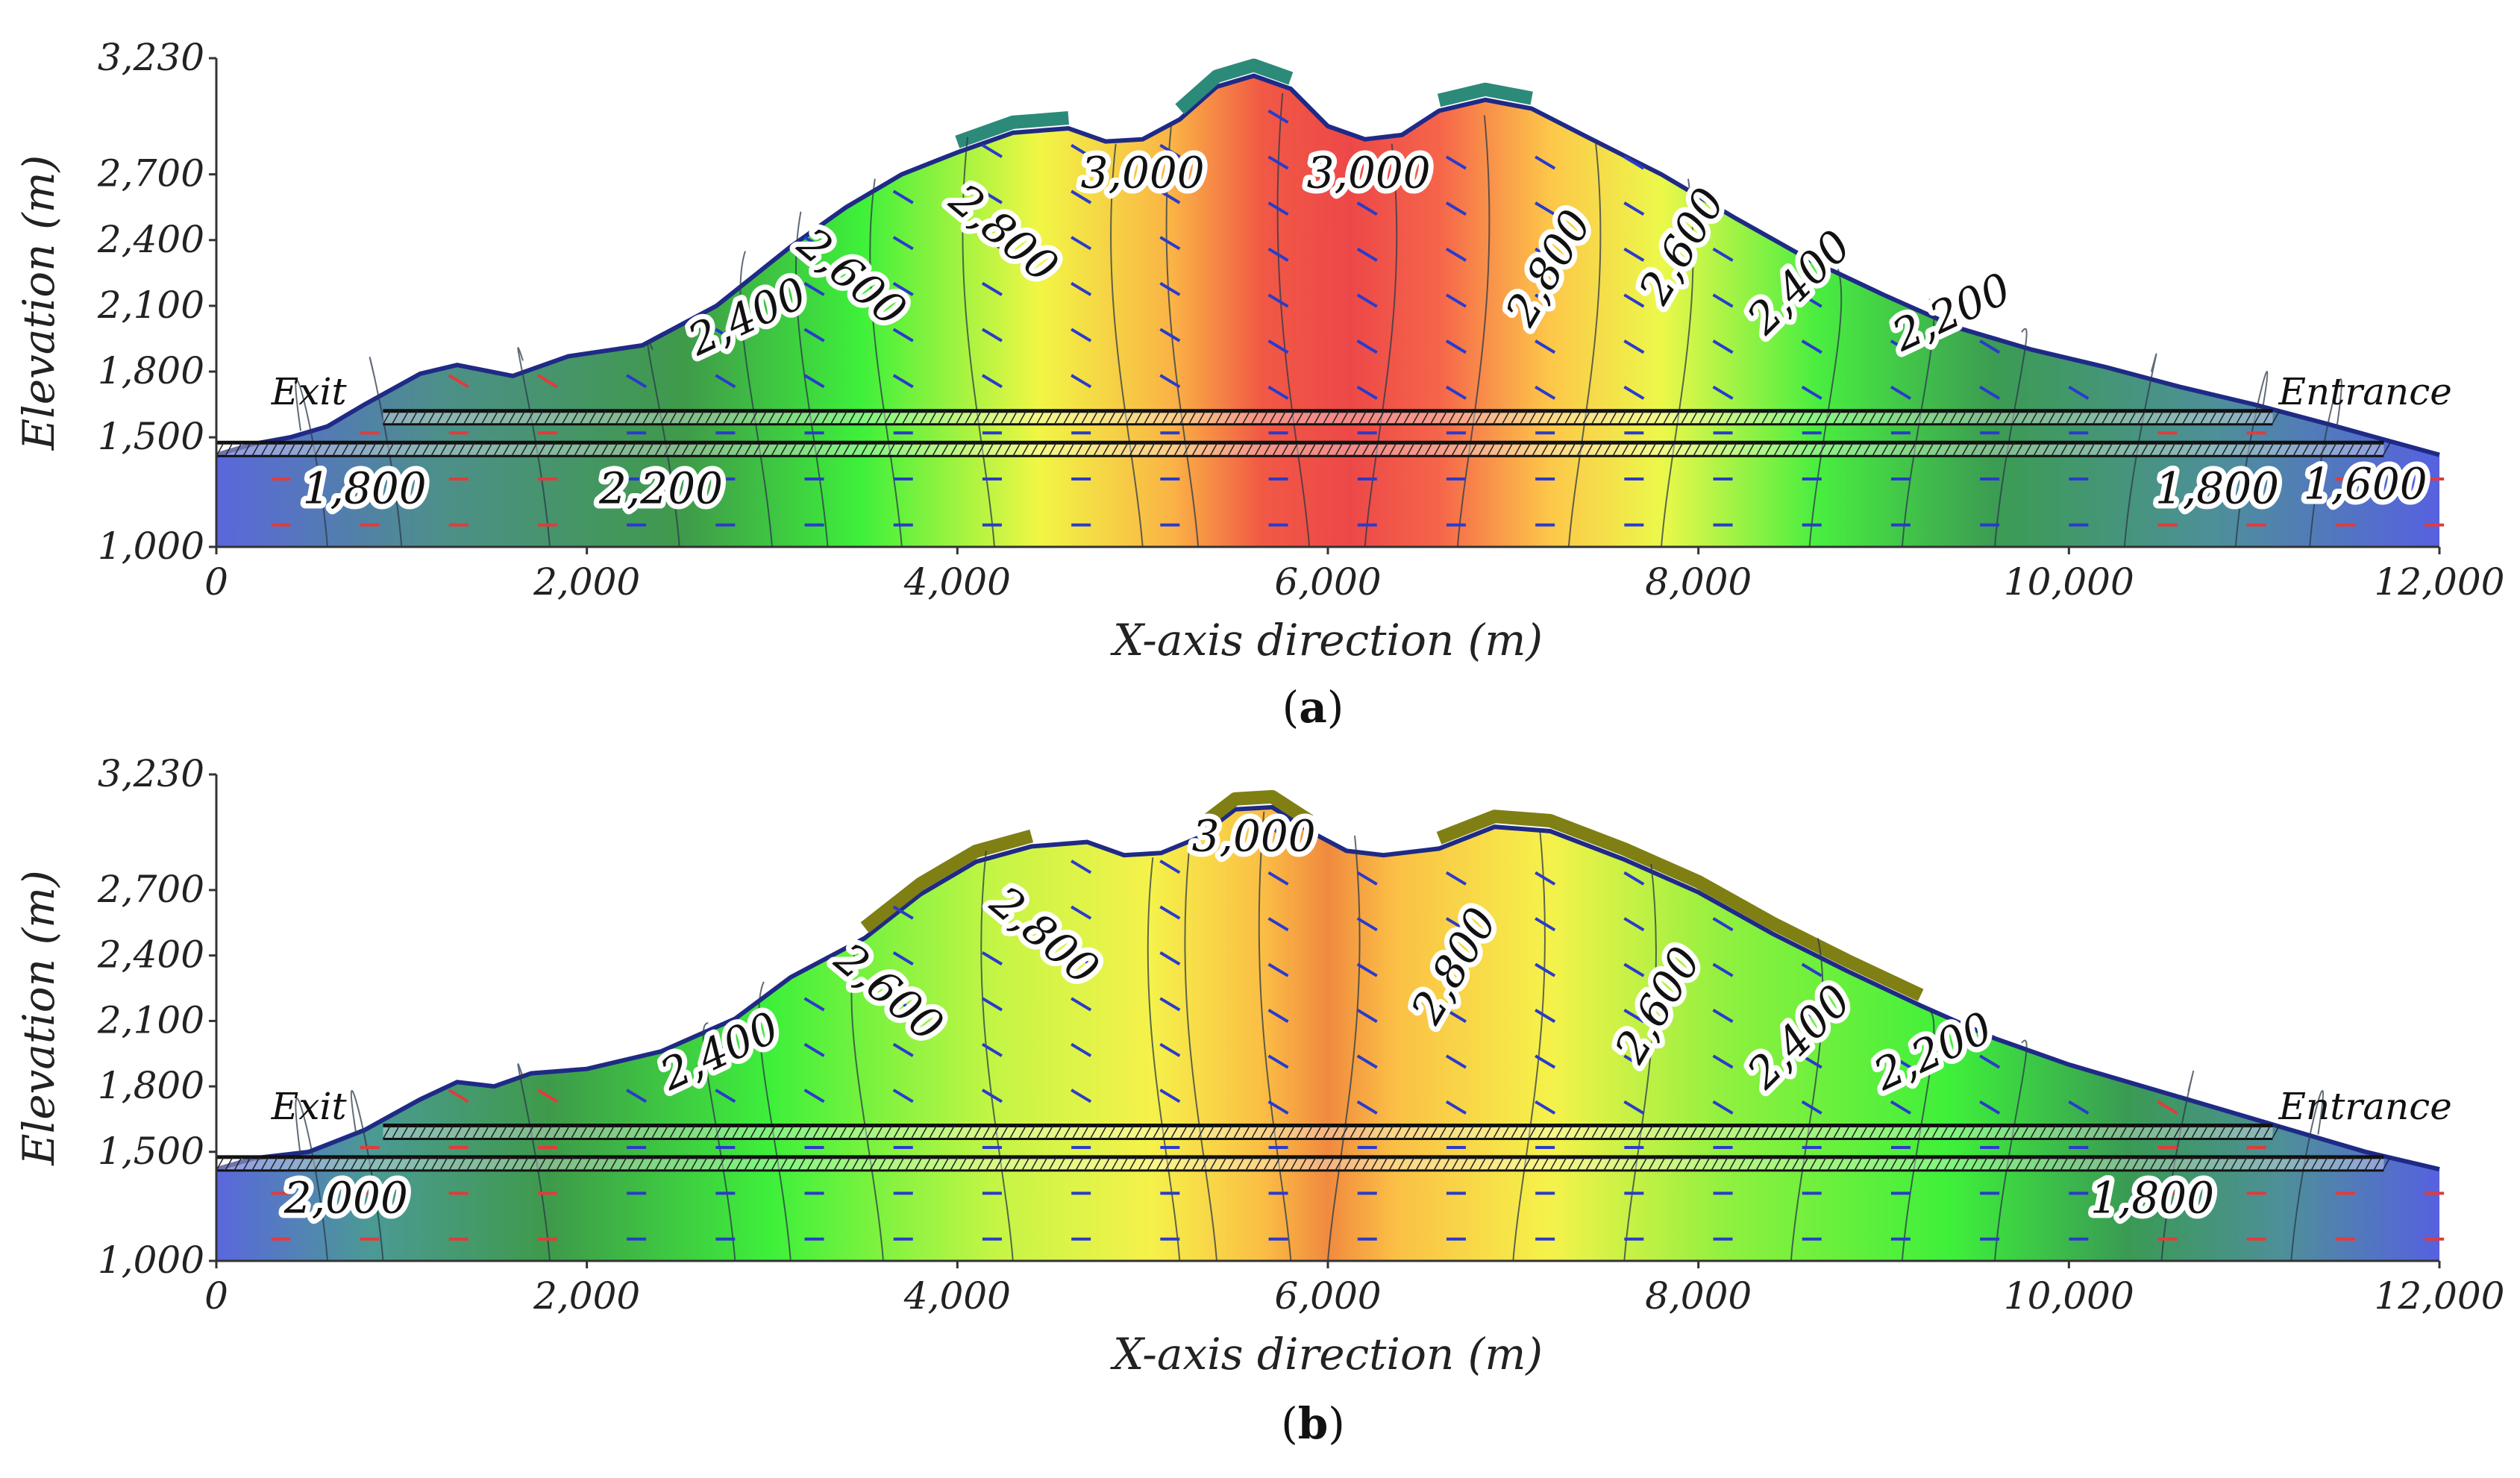 The width and height of the screenshot is (2520, 1478). What do you see at coordinates (309, 1106) in the screenshot?
I see `tunnel-marker-label: Exit` at bounding box center [309, 1106].